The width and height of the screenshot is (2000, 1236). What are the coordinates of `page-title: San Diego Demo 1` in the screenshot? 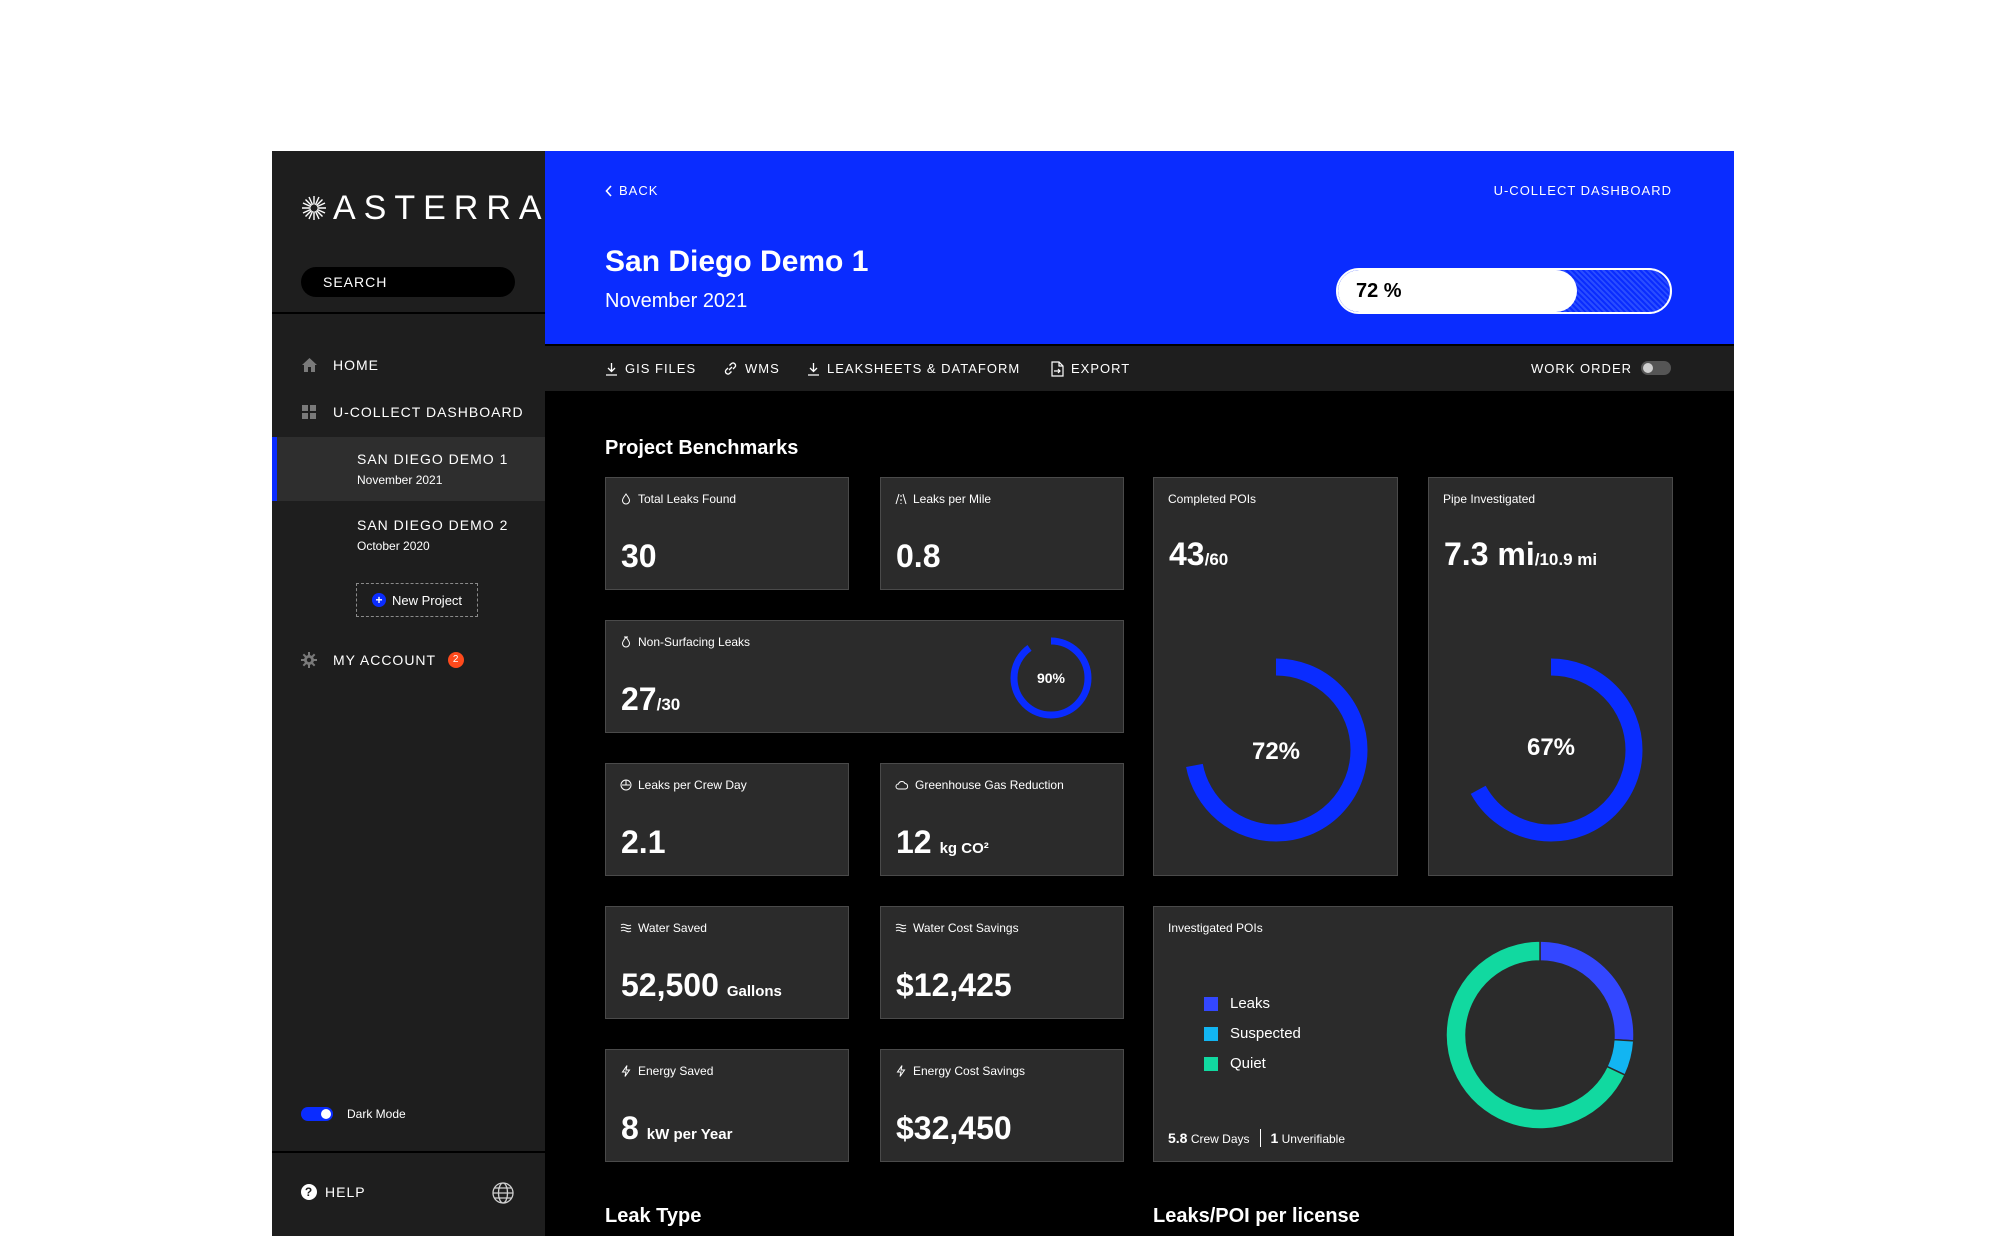 It's located at (737, 261).